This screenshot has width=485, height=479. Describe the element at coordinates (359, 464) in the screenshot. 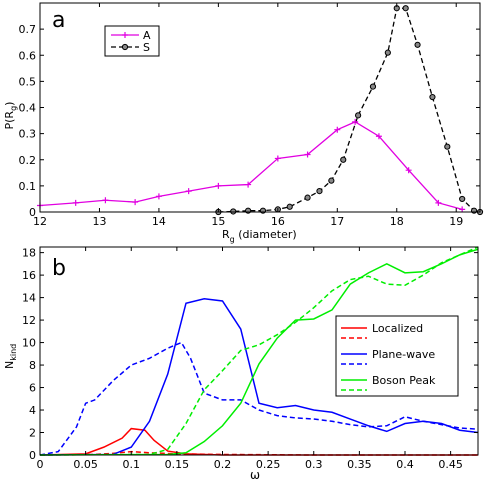

I see `panel-b-x-tick-label: 0.35` at that location.